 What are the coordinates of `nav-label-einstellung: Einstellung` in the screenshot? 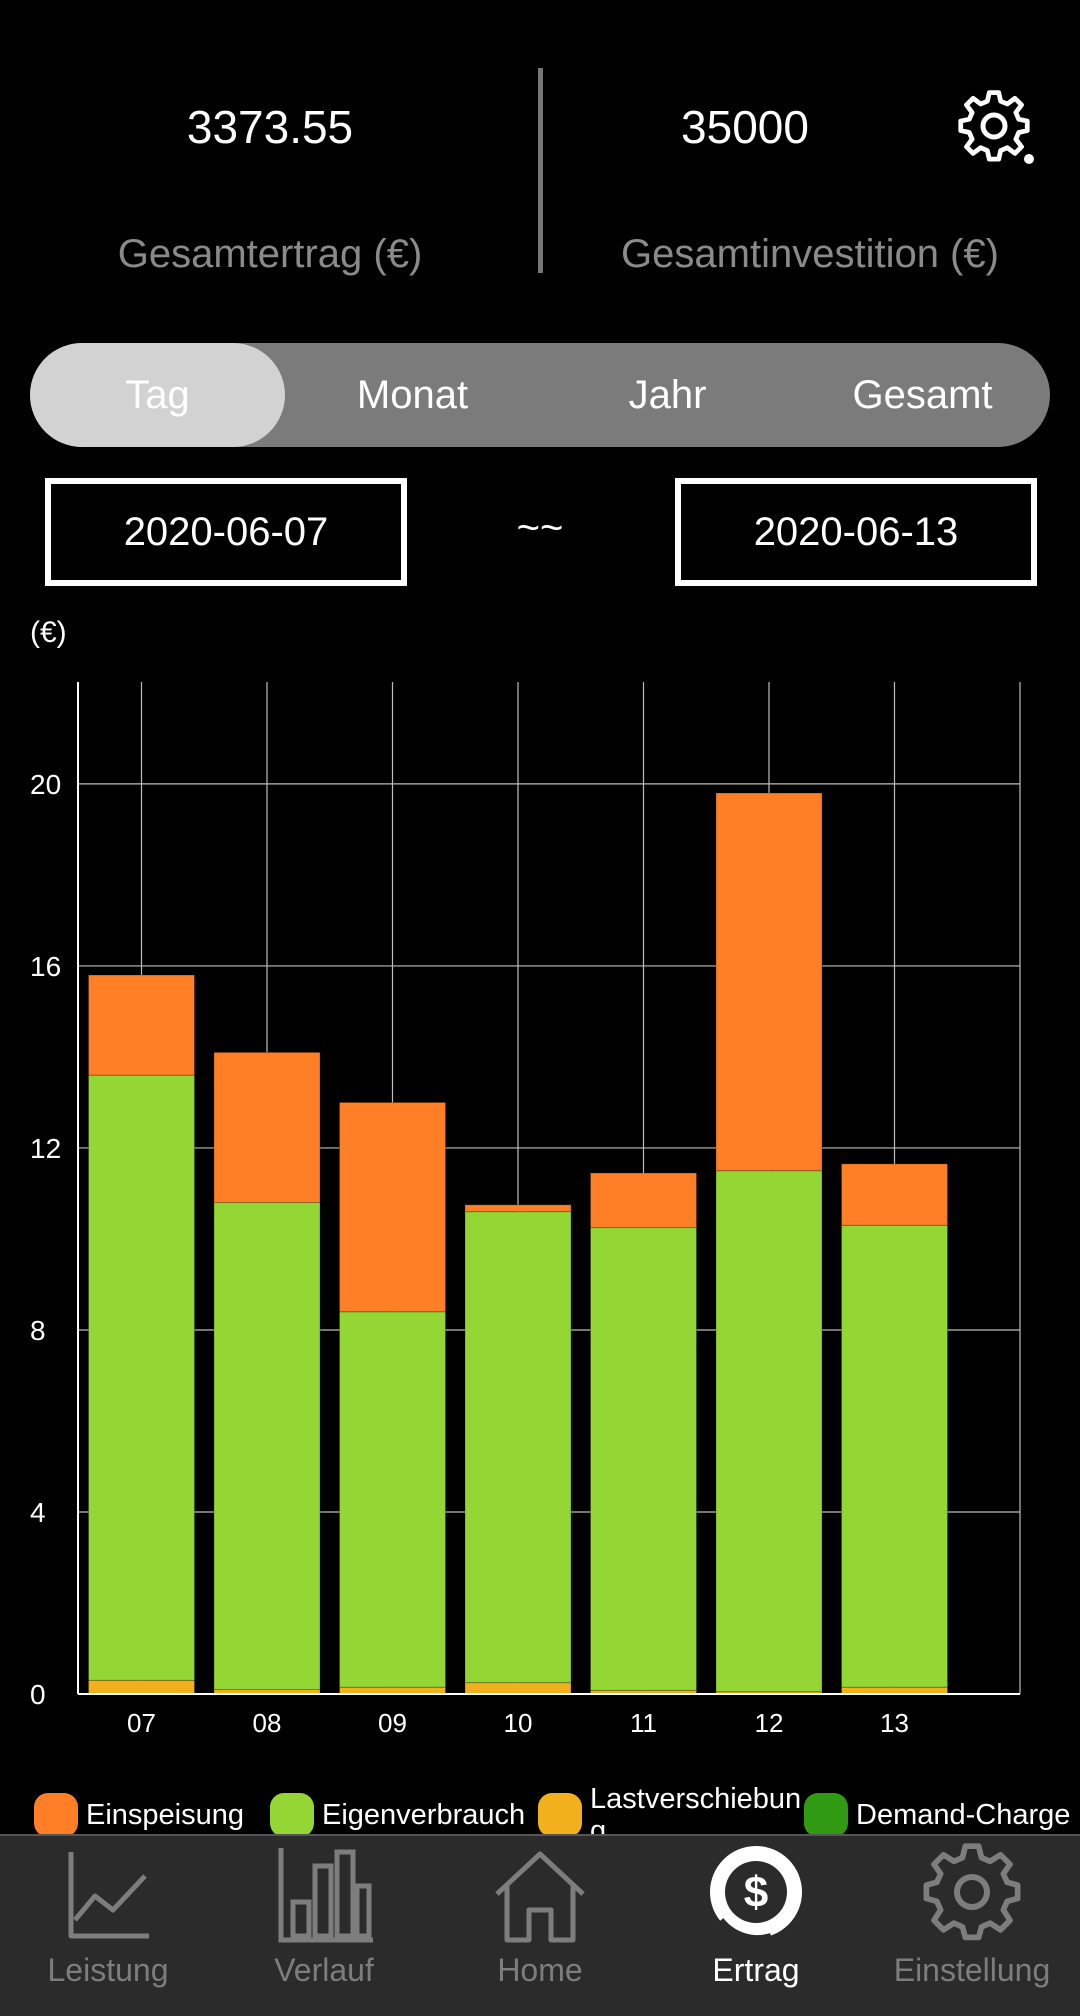 It's located at (972, 1970).